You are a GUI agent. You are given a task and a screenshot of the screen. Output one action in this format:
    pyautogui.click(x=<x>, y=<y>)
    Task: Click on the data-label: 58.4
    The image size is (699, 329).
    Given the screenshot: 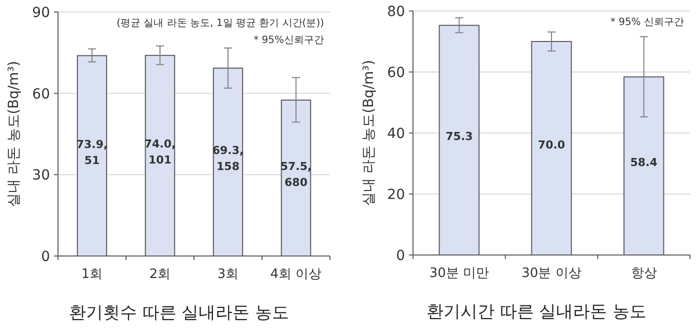 What is the action you would take?
    pyautogui.click(x=644, y=162)
    